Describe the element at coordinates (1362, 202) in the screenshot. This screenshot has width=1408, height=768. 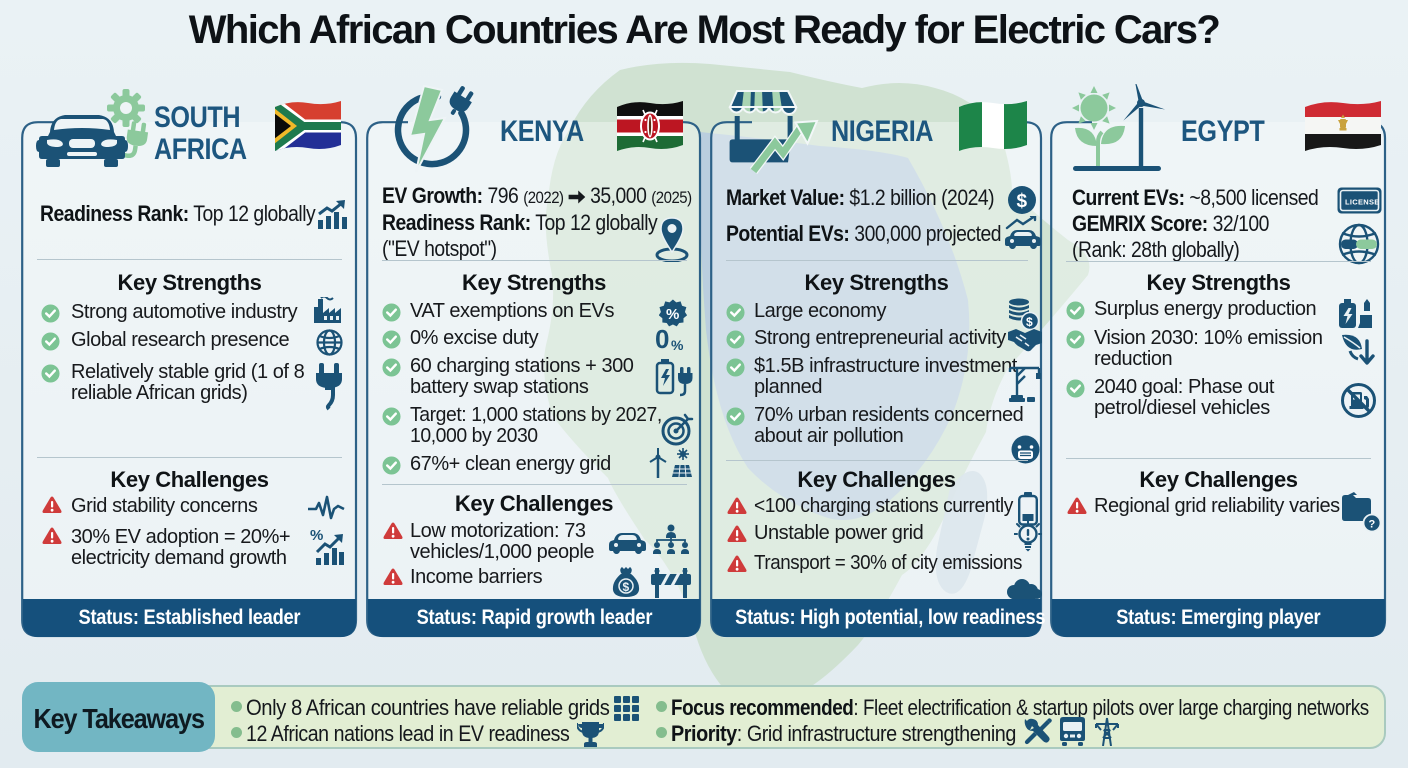
I see `svg-text: LICENSE` at that location.